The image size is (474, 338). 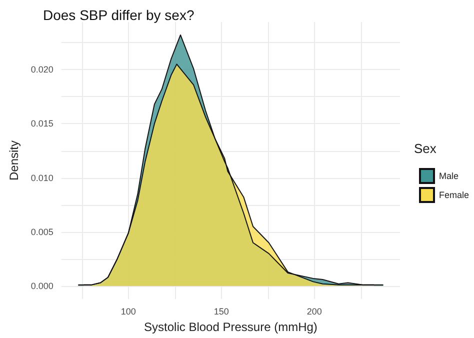 I want to click on legend-title: Sex, so click(x=425, y=148).